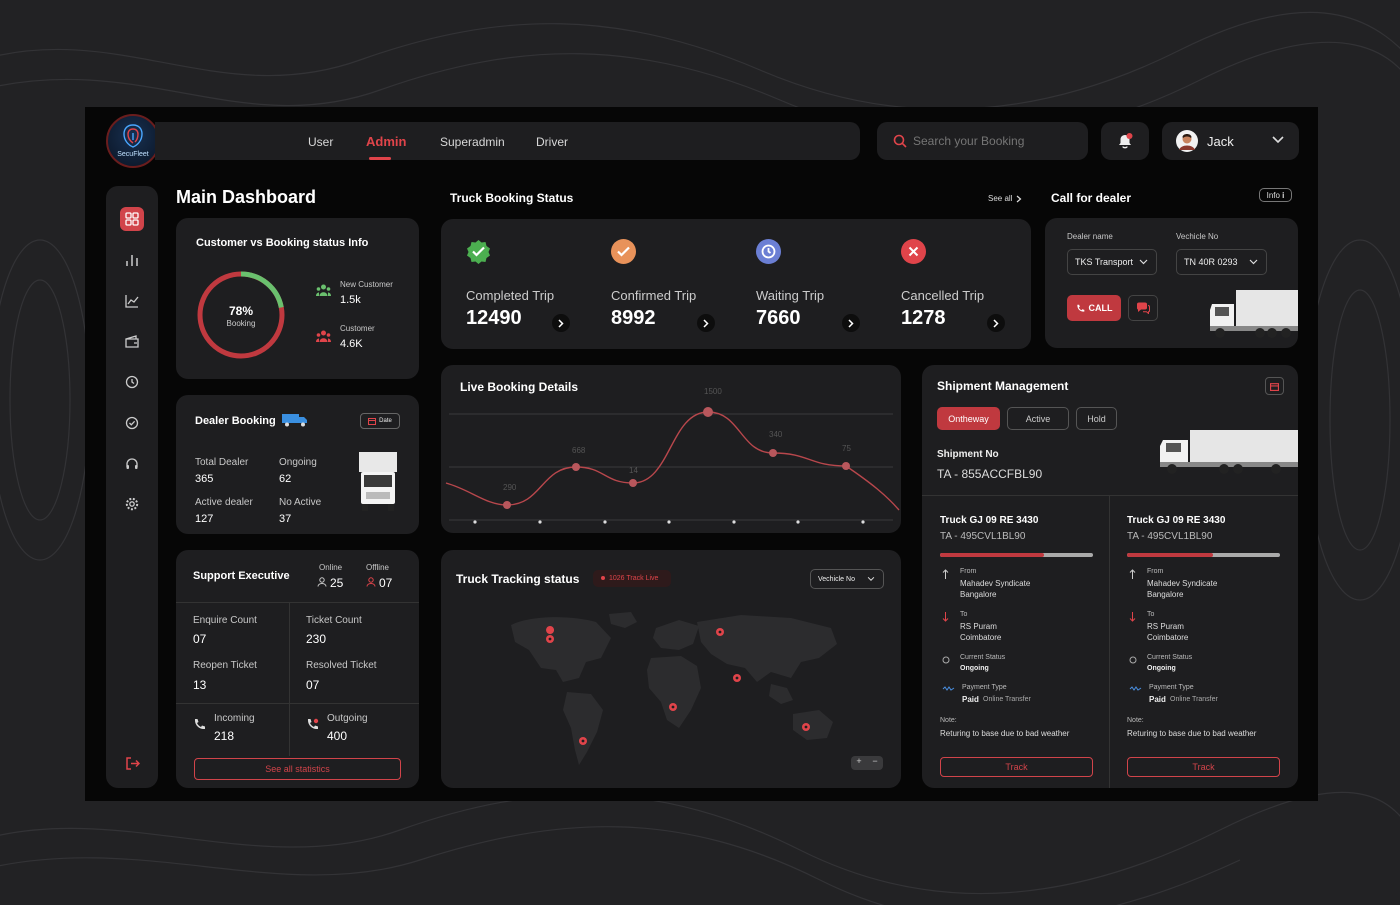  I want to click on to-line1: RS Puram, so click(978, 626).